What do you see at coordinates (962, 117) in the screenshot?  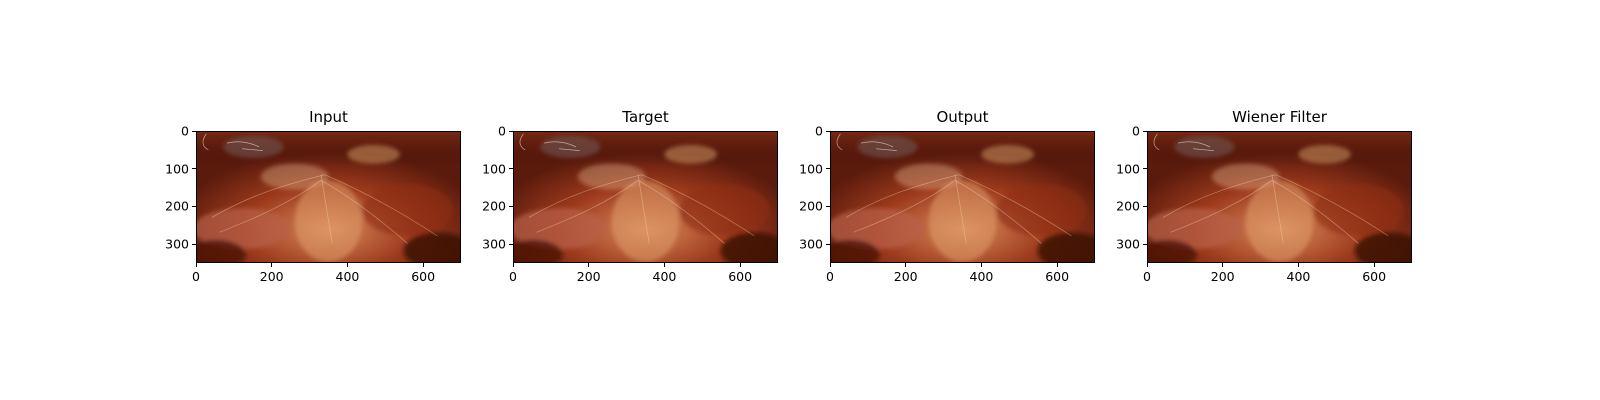 I see `panel-title: Output` at bounding box center [962, 117].